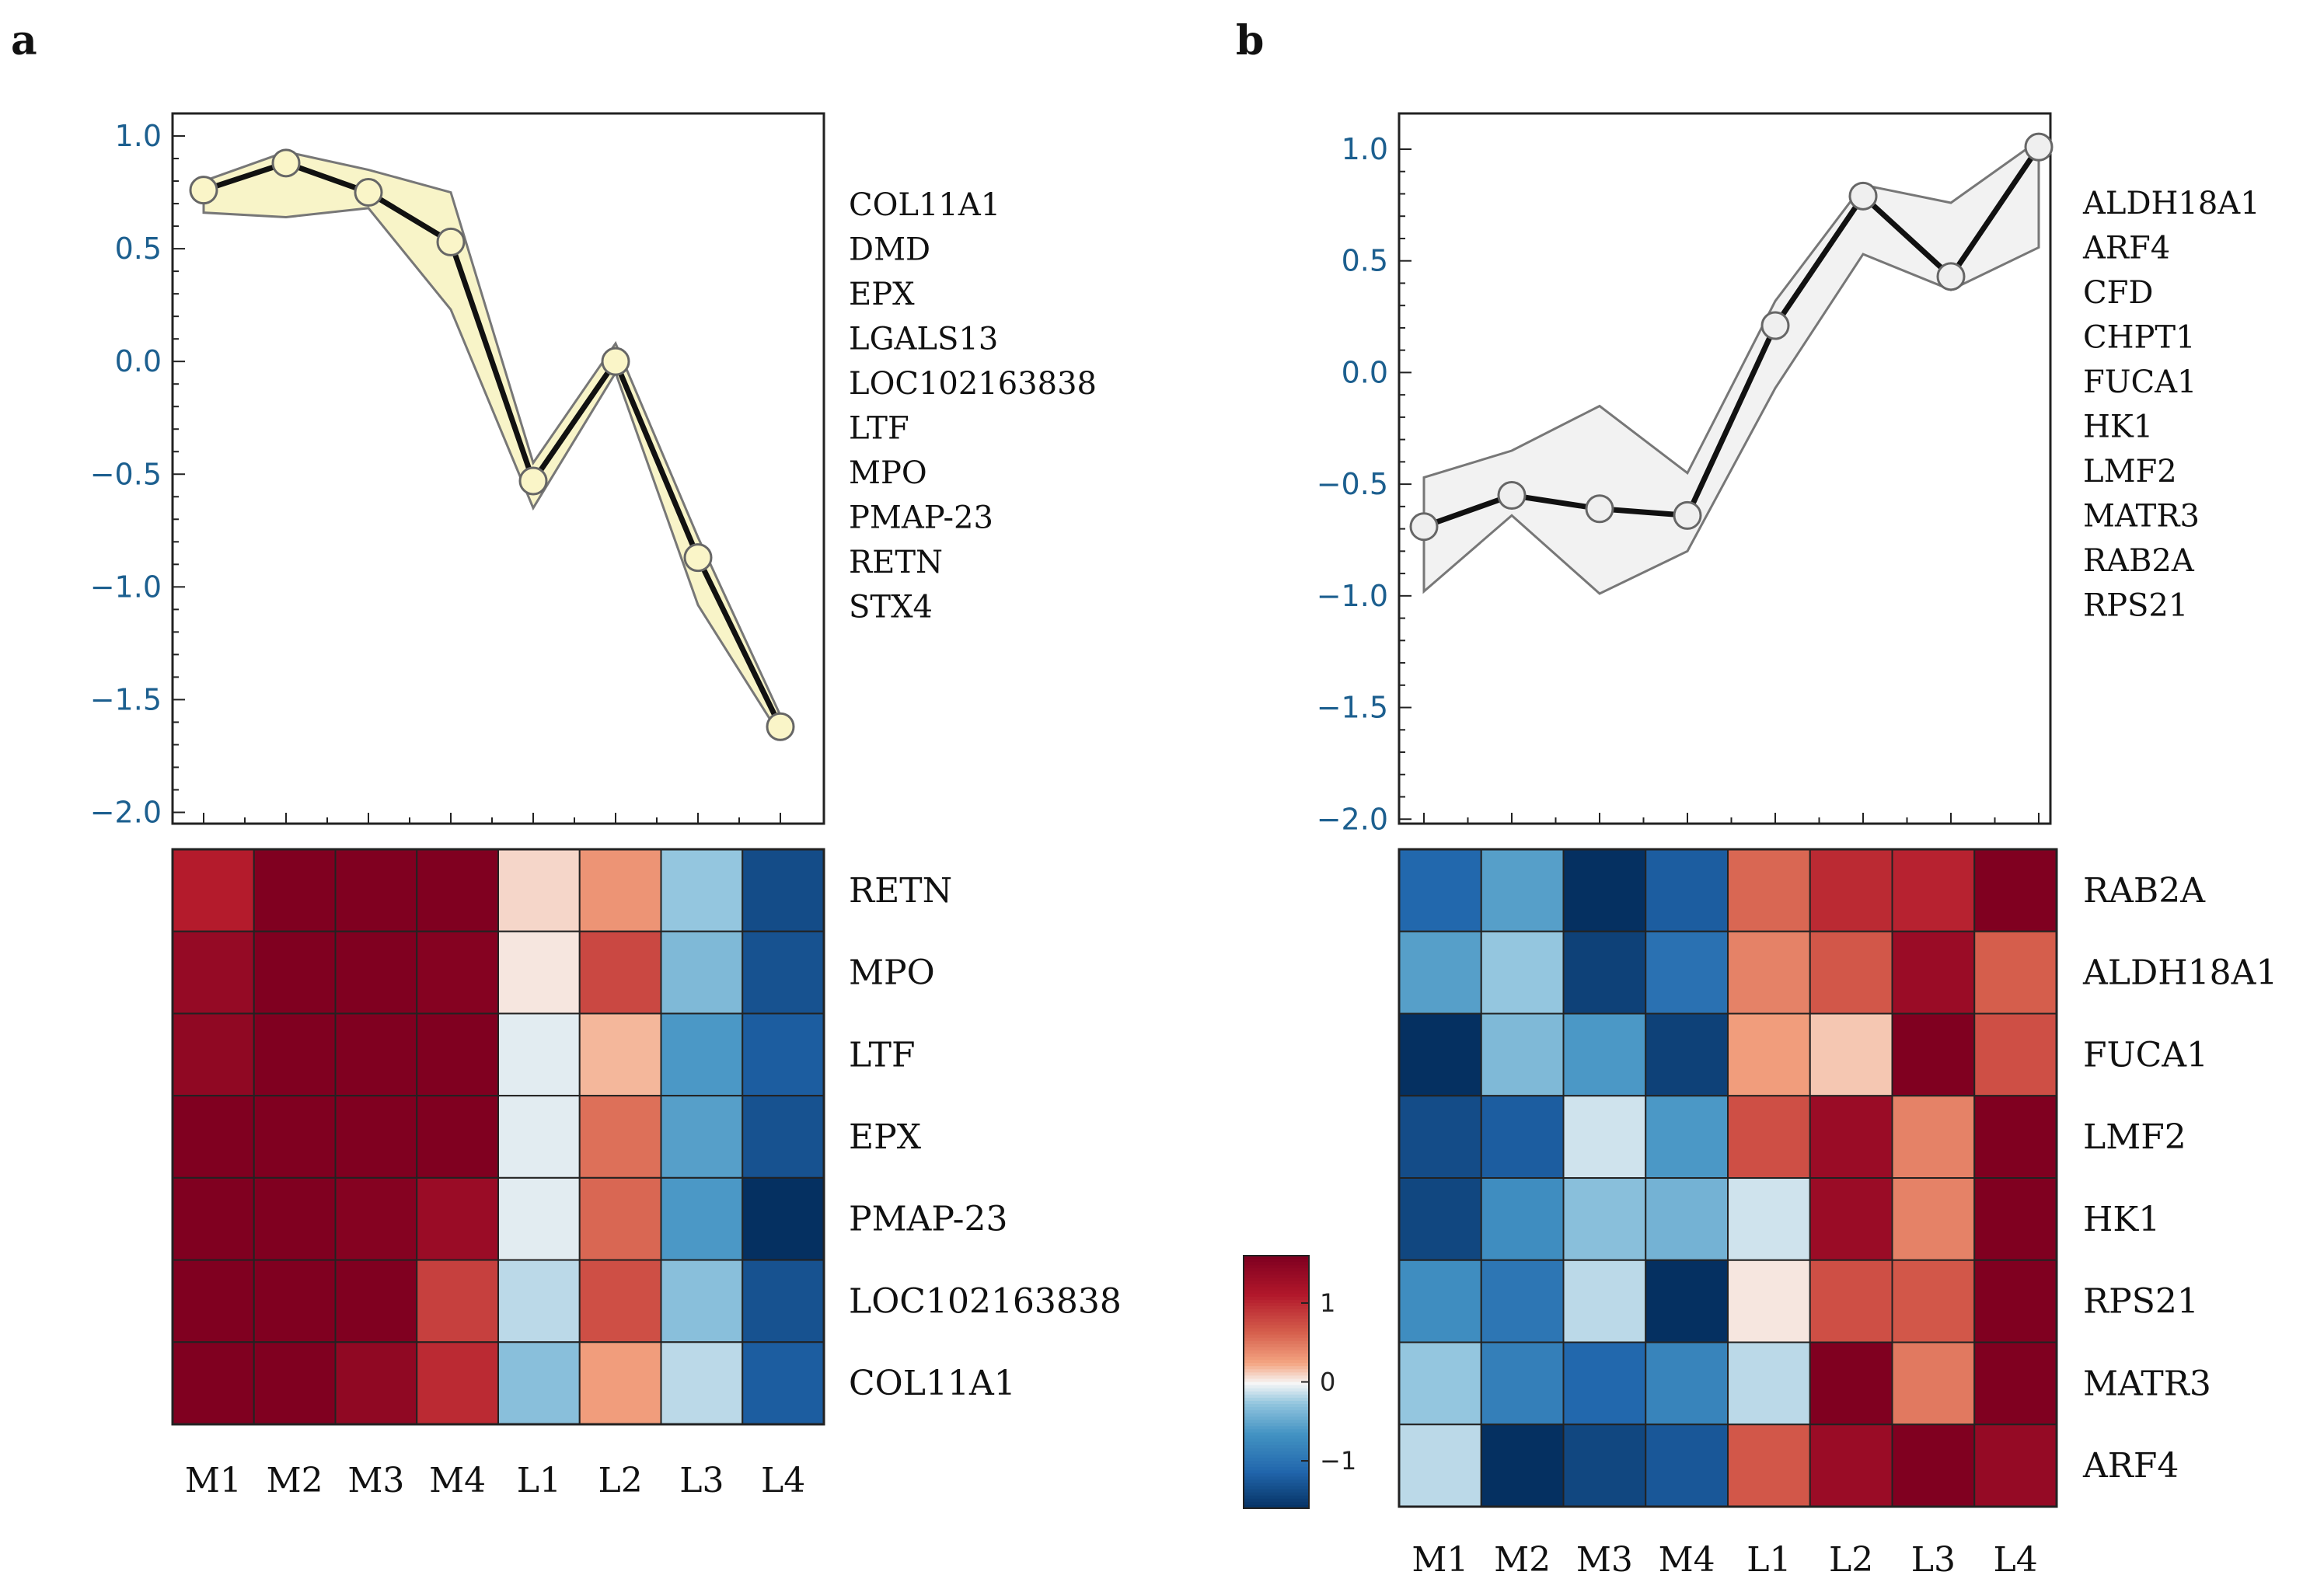  Describe the element at coordinates (892, 973) in the screenshot. I see `heatmap-row-label: MPO` at that location.